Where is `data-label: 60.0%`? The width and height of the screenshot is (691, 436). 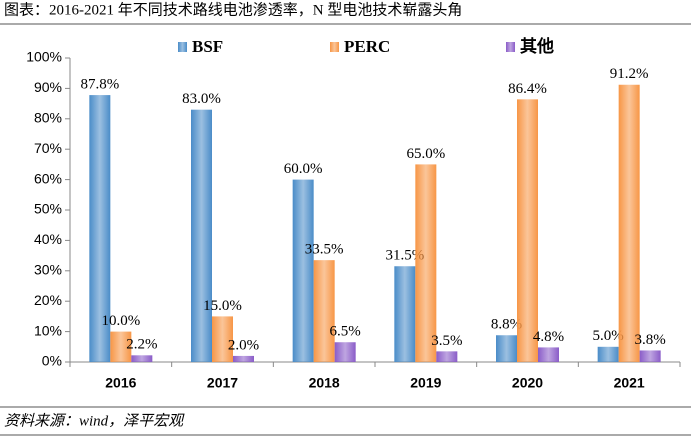
data-label: 60.0% is located at coordinates (303, 169).